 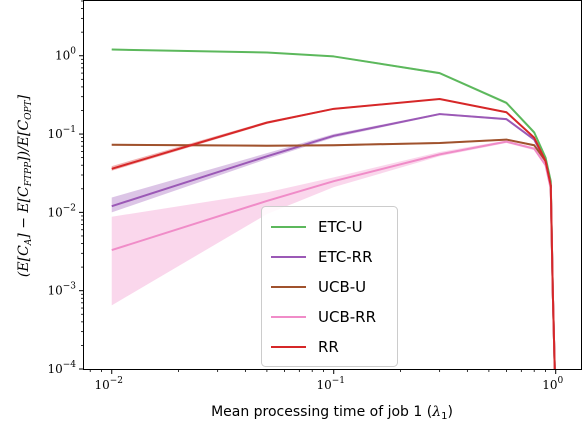 I want to click on legend-items: ETC-U ETC-RR UCB-U UCB-RR RR, so click(x=323, y=287).